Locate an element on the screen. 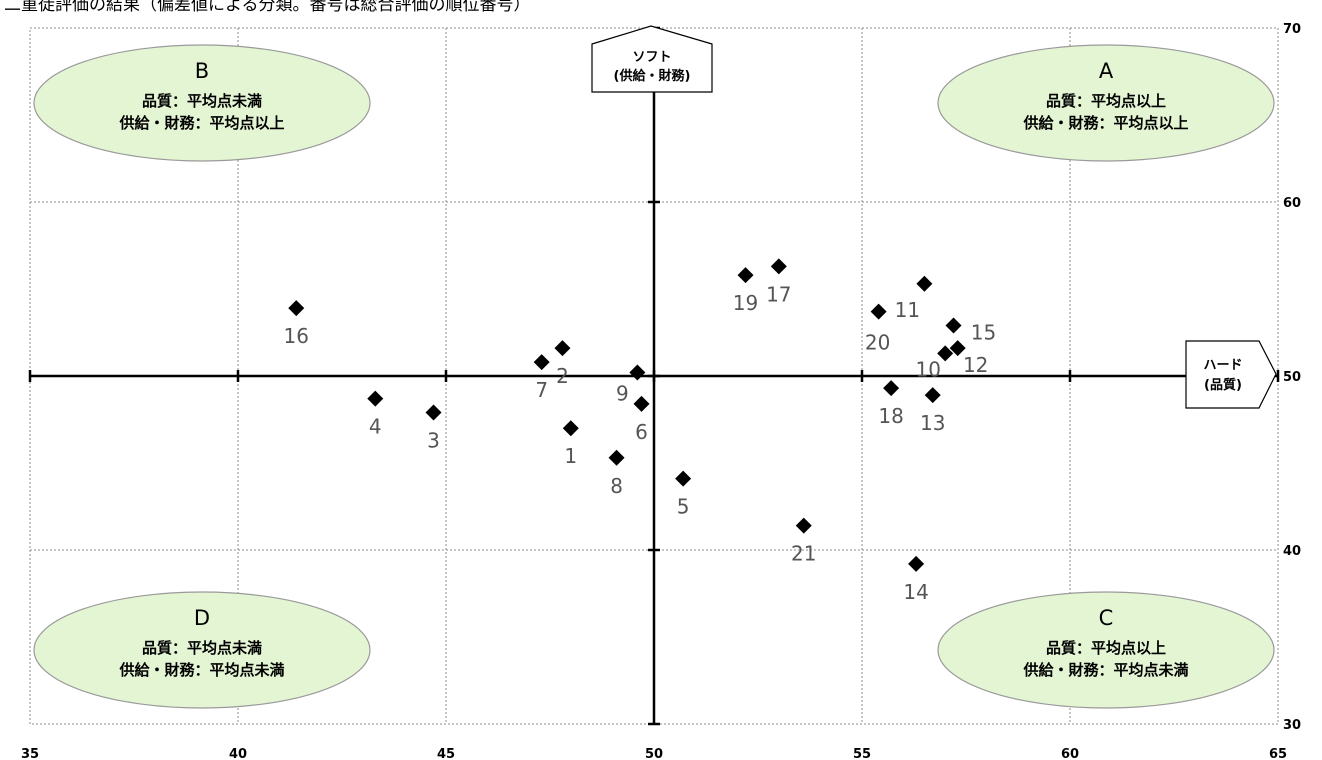 This screenshot has height=760, width=1322. y-axis-label-line1: ソフト is located at coordinates (651, 57).